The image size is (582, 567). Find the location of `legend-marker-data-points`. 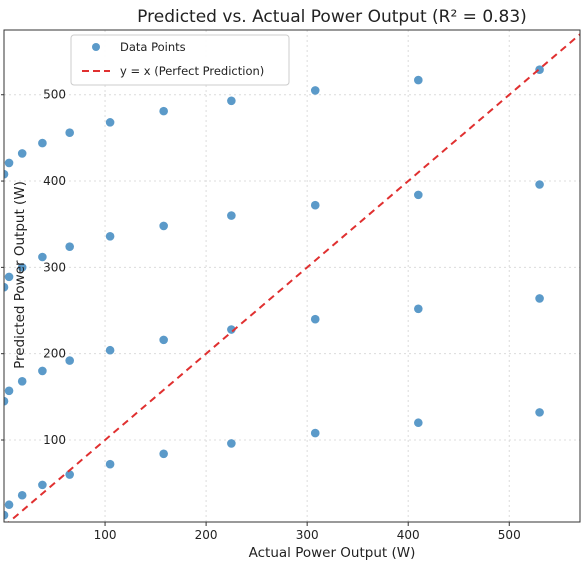

legend-marker-data-points is located at coordinates (96, 47).